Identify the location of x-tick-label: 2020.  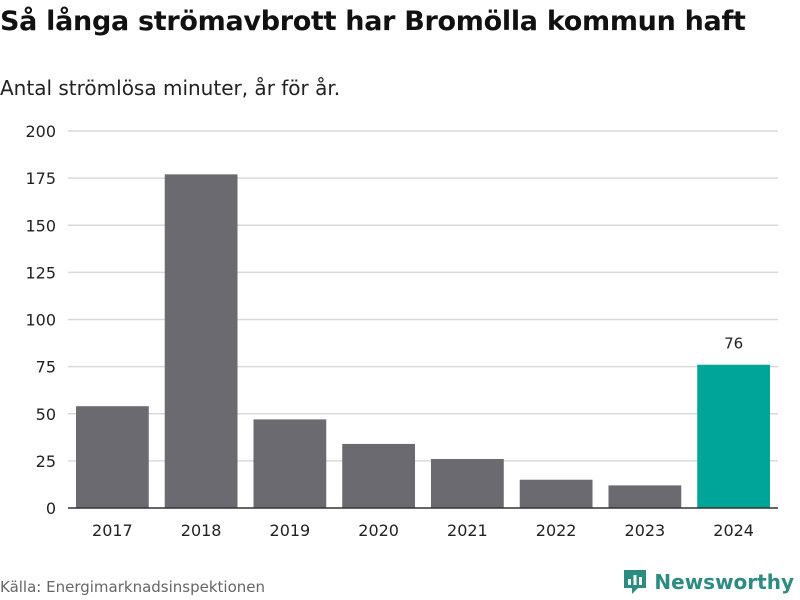
(378, 530).